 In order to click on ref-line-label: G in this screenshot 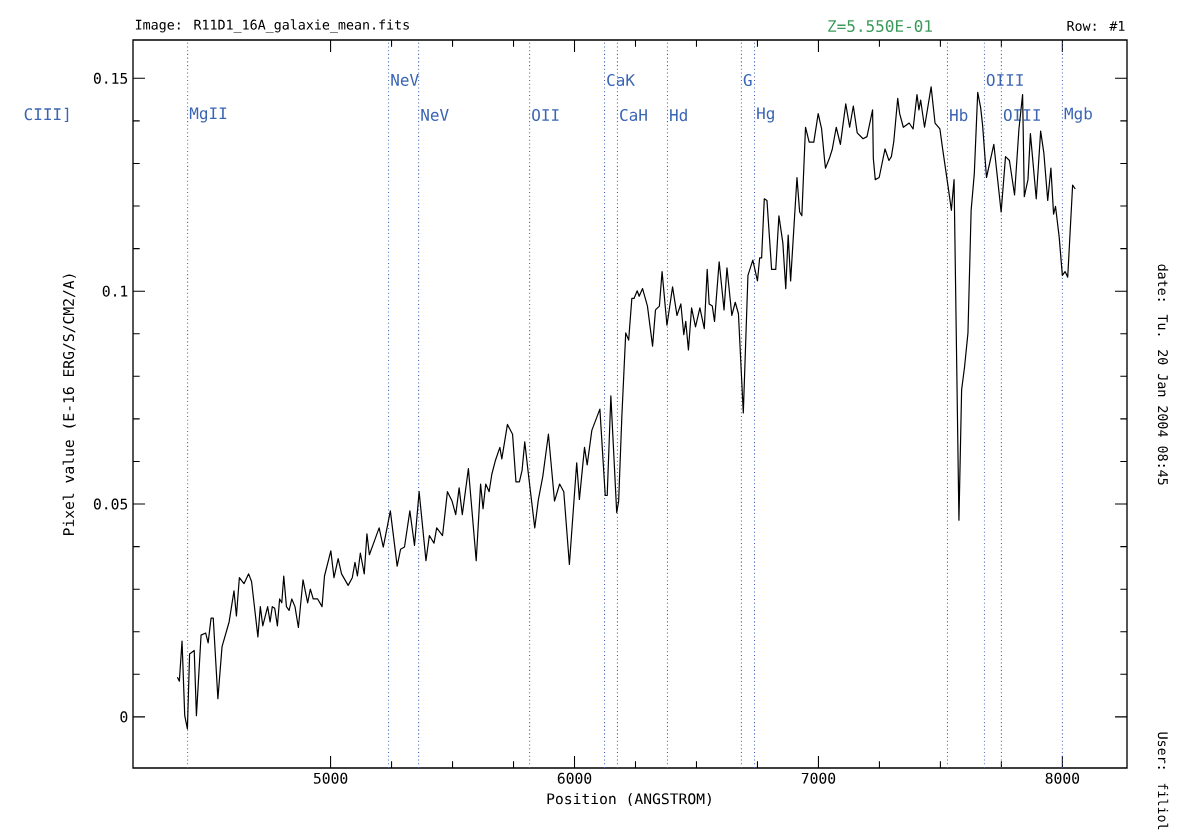, I will do `click(747, 80)`.